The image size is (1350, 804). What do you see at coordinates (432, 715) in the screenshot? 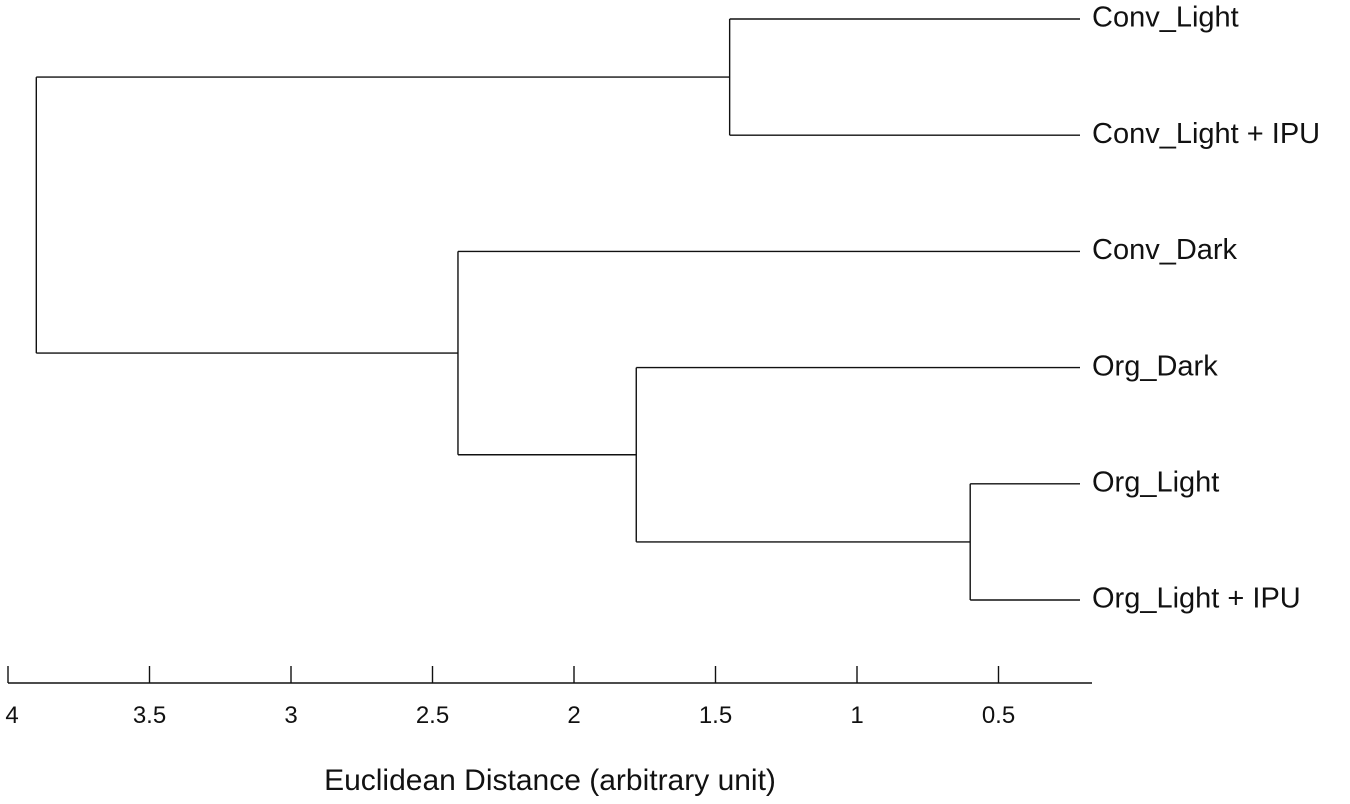
I see `x-tick-label: 2.5` at bounding box center [432, 715].